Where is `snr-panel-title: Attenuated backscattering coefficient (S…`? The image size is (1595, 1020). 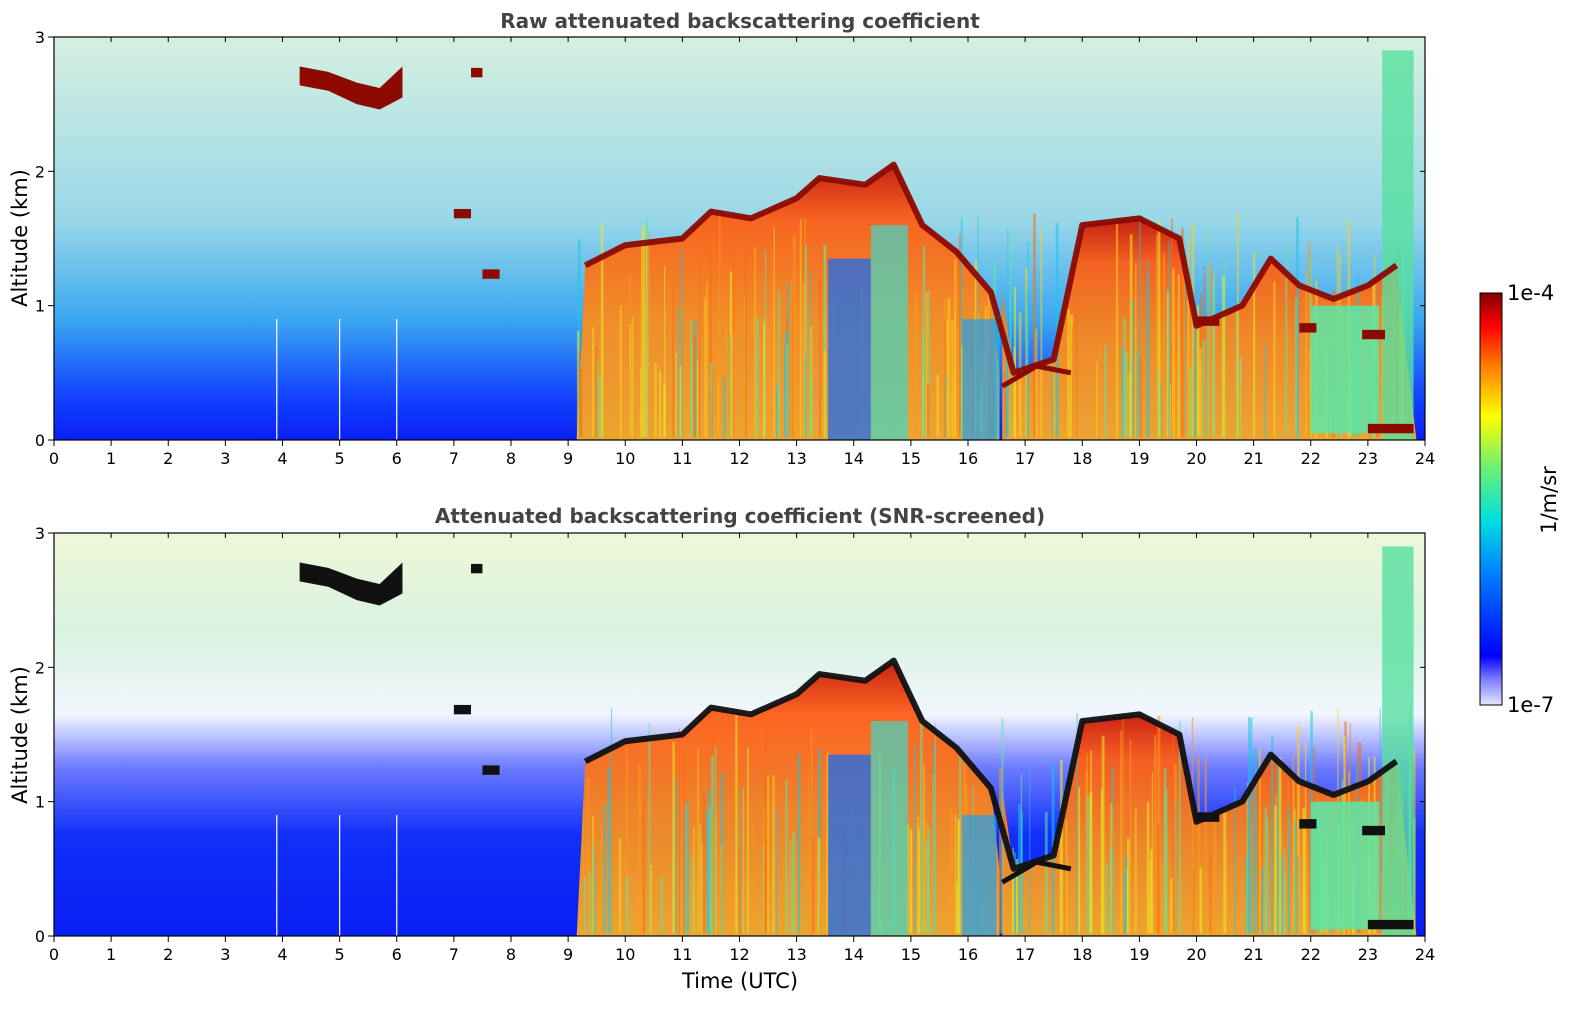 snr-panel-title: Attenuated backscattering coefficient (S… is located at coordinates (740, 516).